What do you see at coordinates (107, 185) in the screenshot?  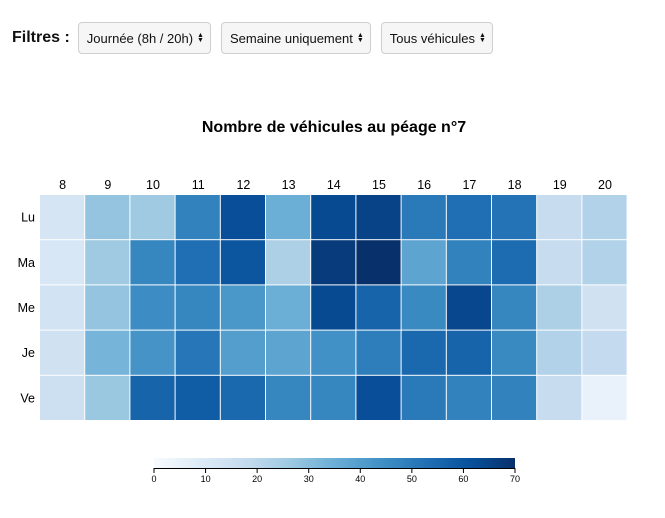 I see `x-tick-label: 9` at bounding box center [107, 185].